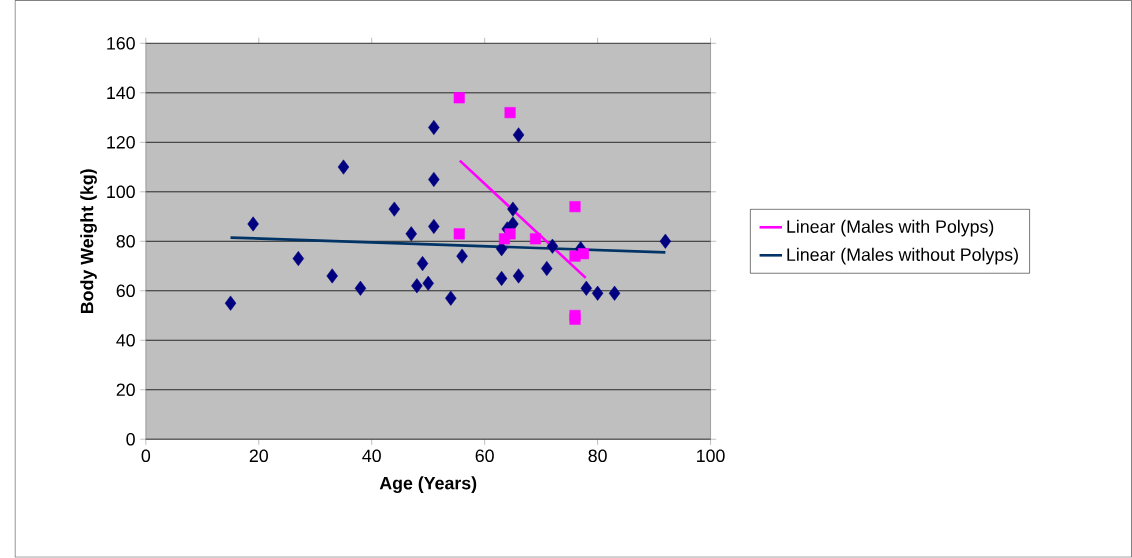 The height and width of the screenshot is (558, 1132). Describe the element at coordinates (125, 340) in the screenshot. I see `y-tick-label: 40` at that location.